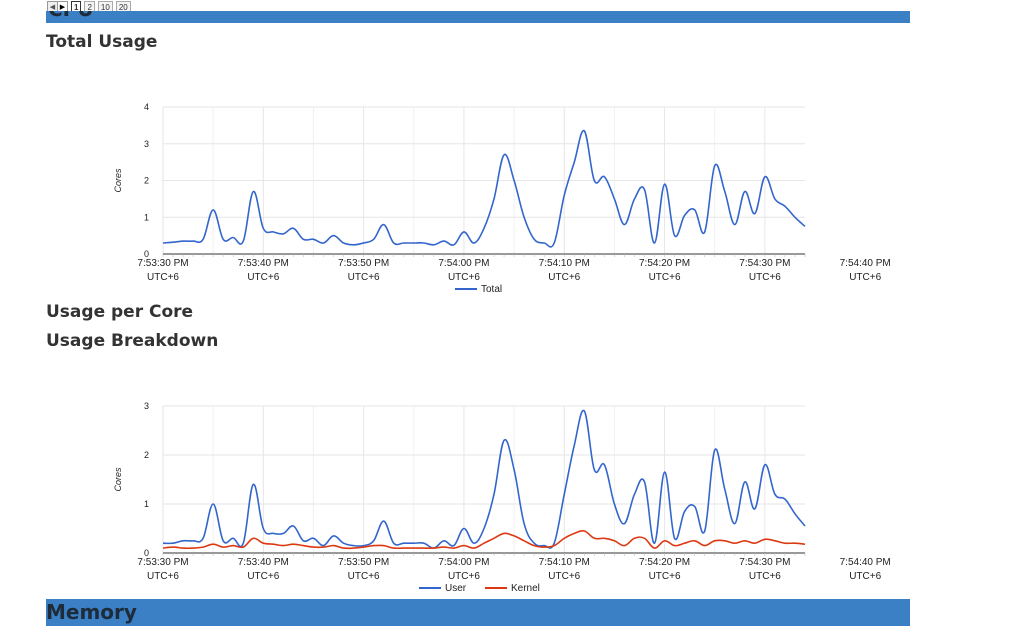 The height and width of the screenshot is (636, 1011). I want to click on memory-section-title: Memory, so click(91, 612).